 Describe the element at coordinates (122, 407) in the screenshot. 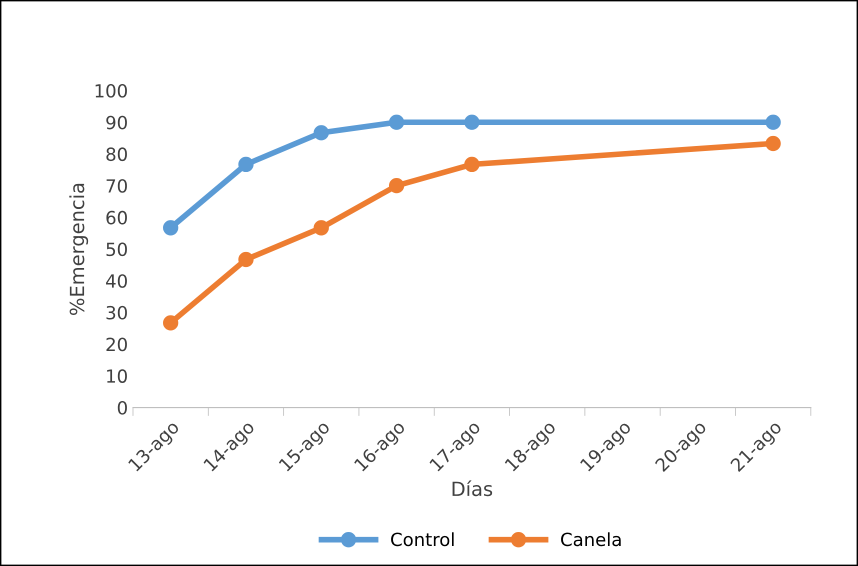

I see `y-tick-label: 0` at that location.